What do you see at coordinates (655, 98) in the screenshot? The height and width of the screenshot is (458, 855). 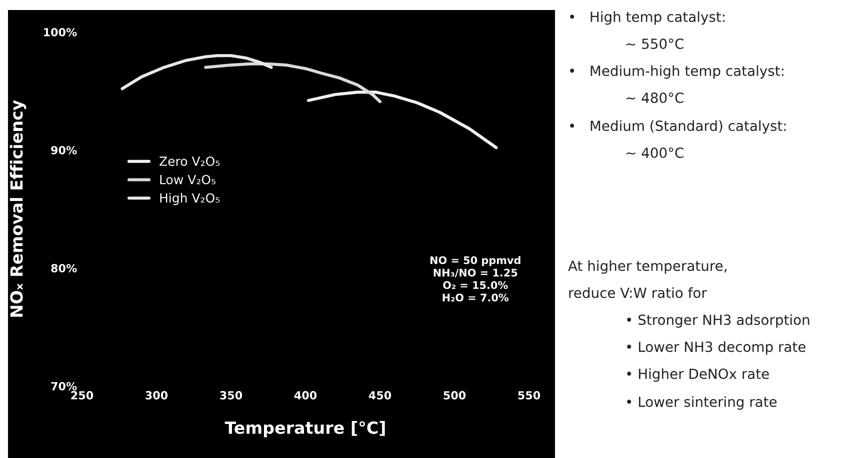 I see `text: ~ 480°C` at bounding box center [655, 98].